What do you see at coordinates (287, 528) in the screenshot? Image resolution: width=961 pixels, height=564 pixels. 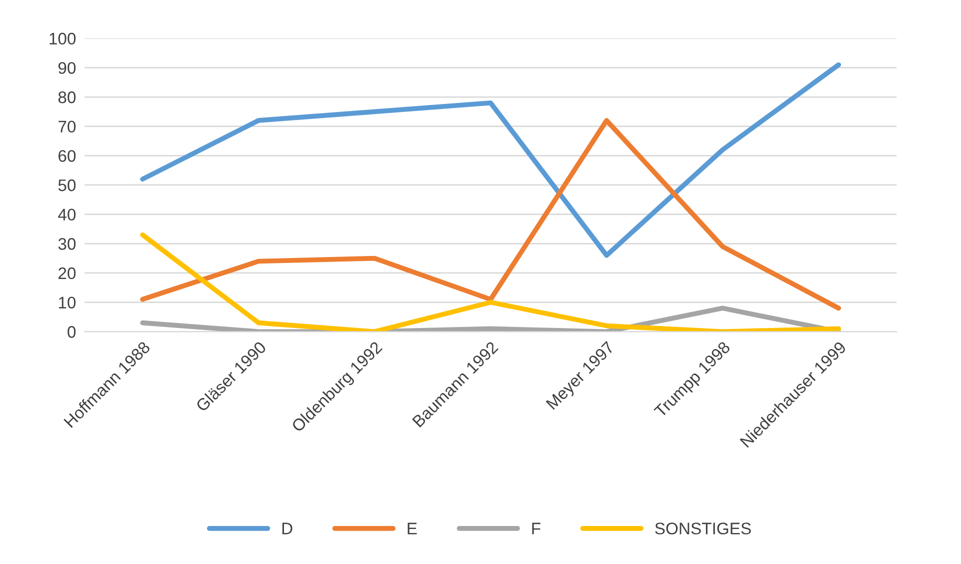 I see `legend-label: D` at bounding box center [287, 528].